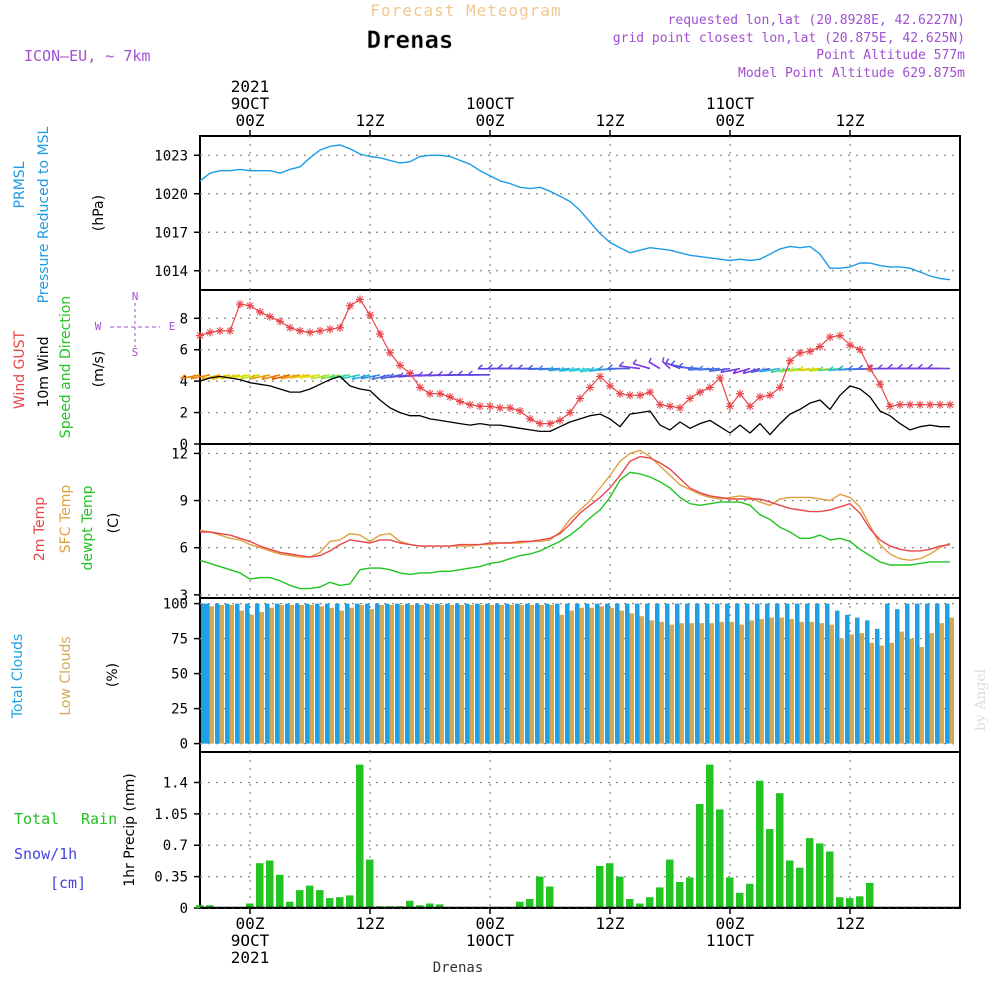 Image resolution: width=1000 pixels, height=1000 pixels. I want to click on ytick-label: 9, so click(184, 502).